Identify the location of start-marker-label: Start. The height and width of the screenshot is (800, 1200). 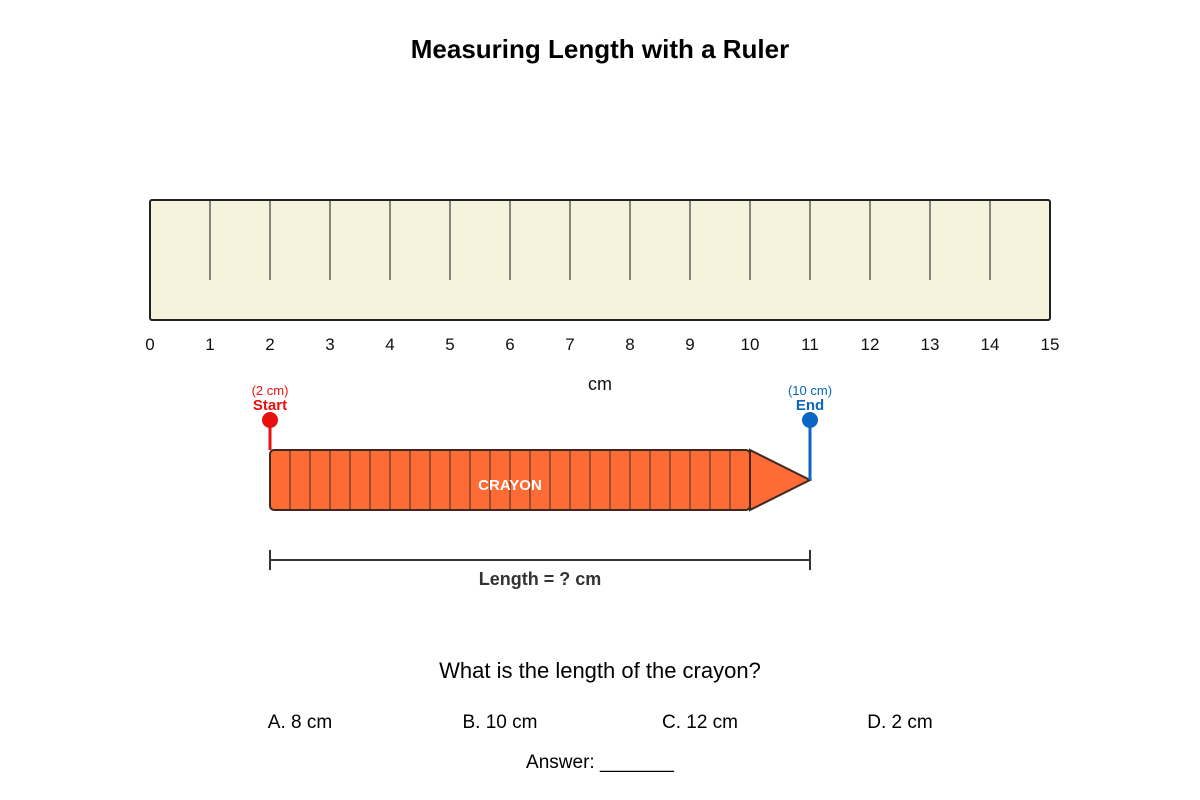
(270, 405).